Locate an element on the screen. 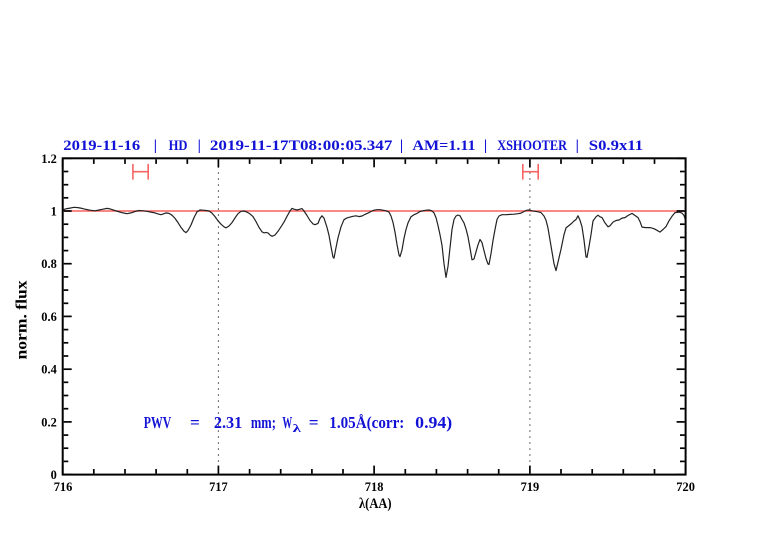 Image resolution: width=782 pixels, height=542 pixels. svg-text: 716 is located at coordinates (63, 487).